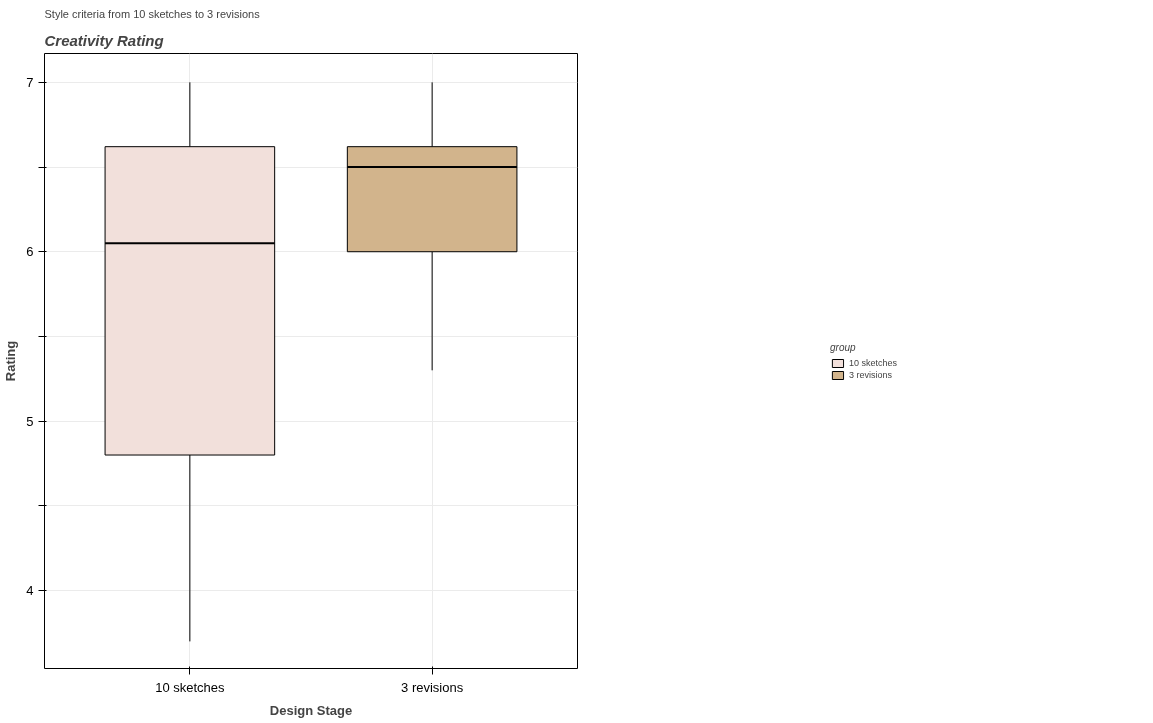 The width and height of the screenshot is (1153, 723). Describe the element at coordinates (30, 591) in the screenshot. I see `y-tick-label: 4` at that location.